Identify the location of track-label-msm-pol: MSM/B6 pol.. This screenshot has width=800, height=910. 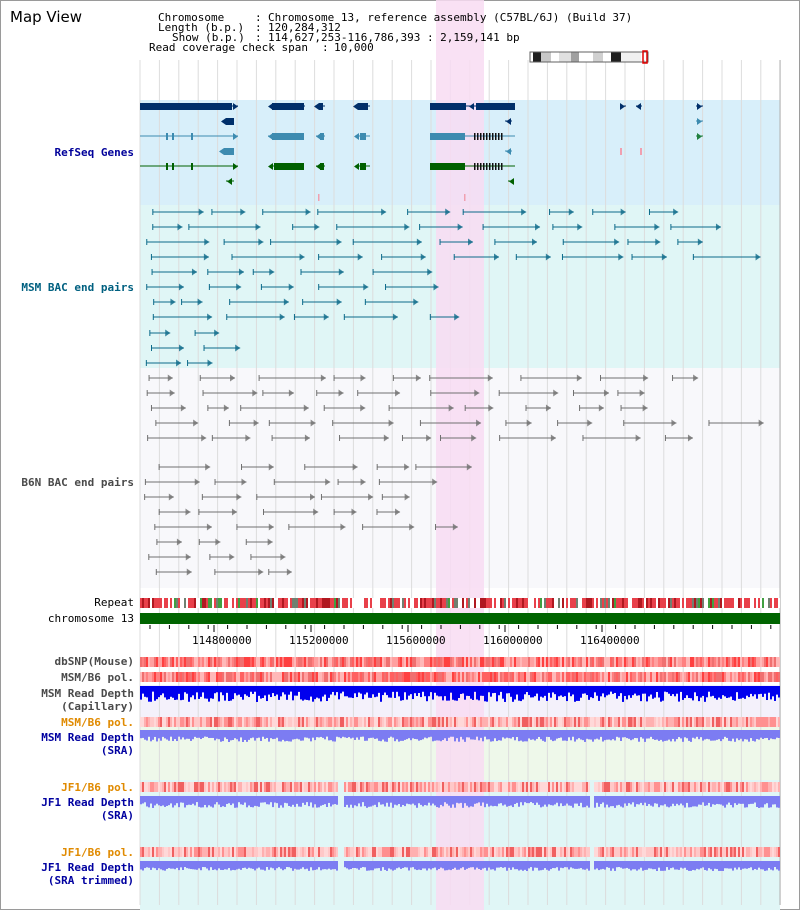
(97, 677).